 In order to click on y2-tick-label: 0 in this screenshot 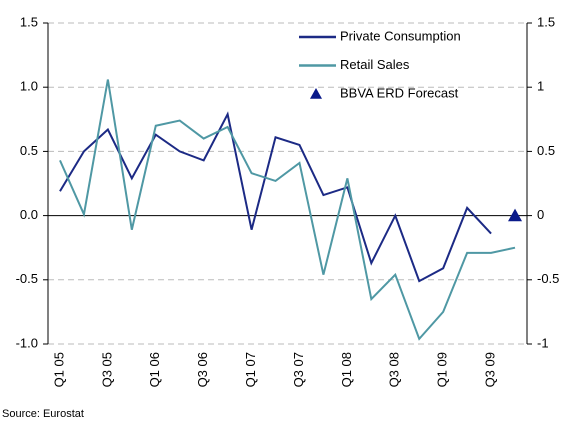, I will do `click(540, 214)`.